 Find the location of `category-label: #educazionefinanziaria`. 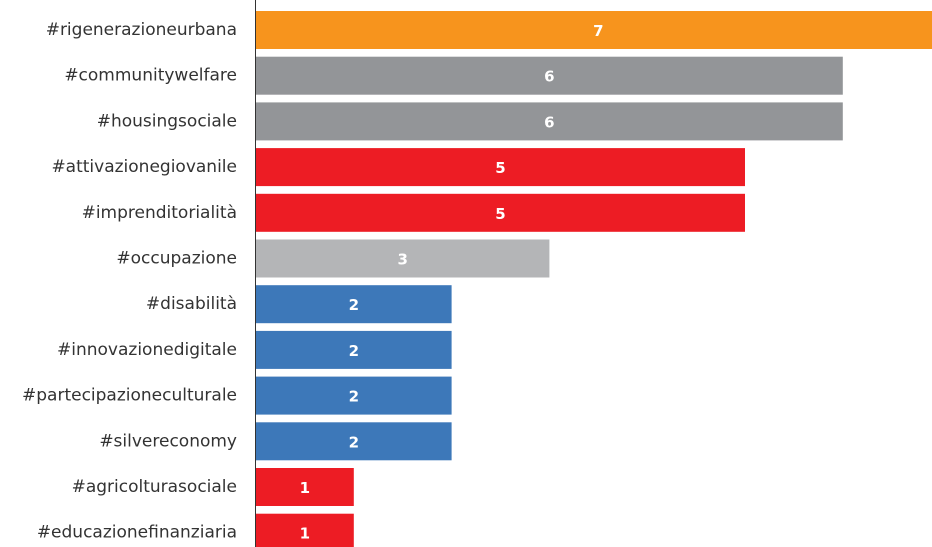

category-label: #educazionefinanziaria is located at coordinates (137, 533).